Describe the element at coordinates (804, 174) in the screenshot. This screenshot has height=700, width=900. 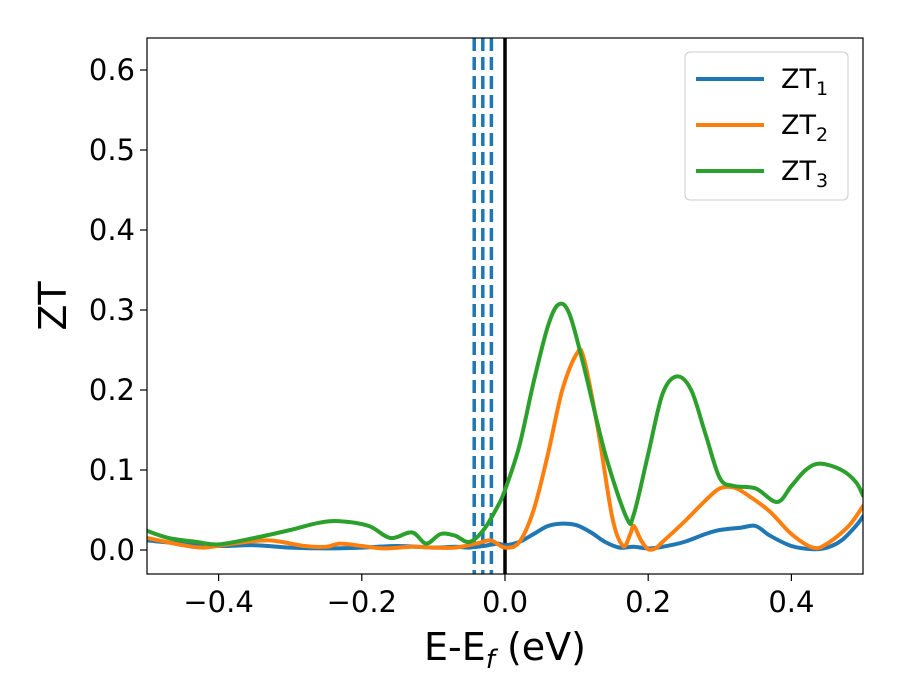
I see `legend-label-zt3: ZT3` at that location.